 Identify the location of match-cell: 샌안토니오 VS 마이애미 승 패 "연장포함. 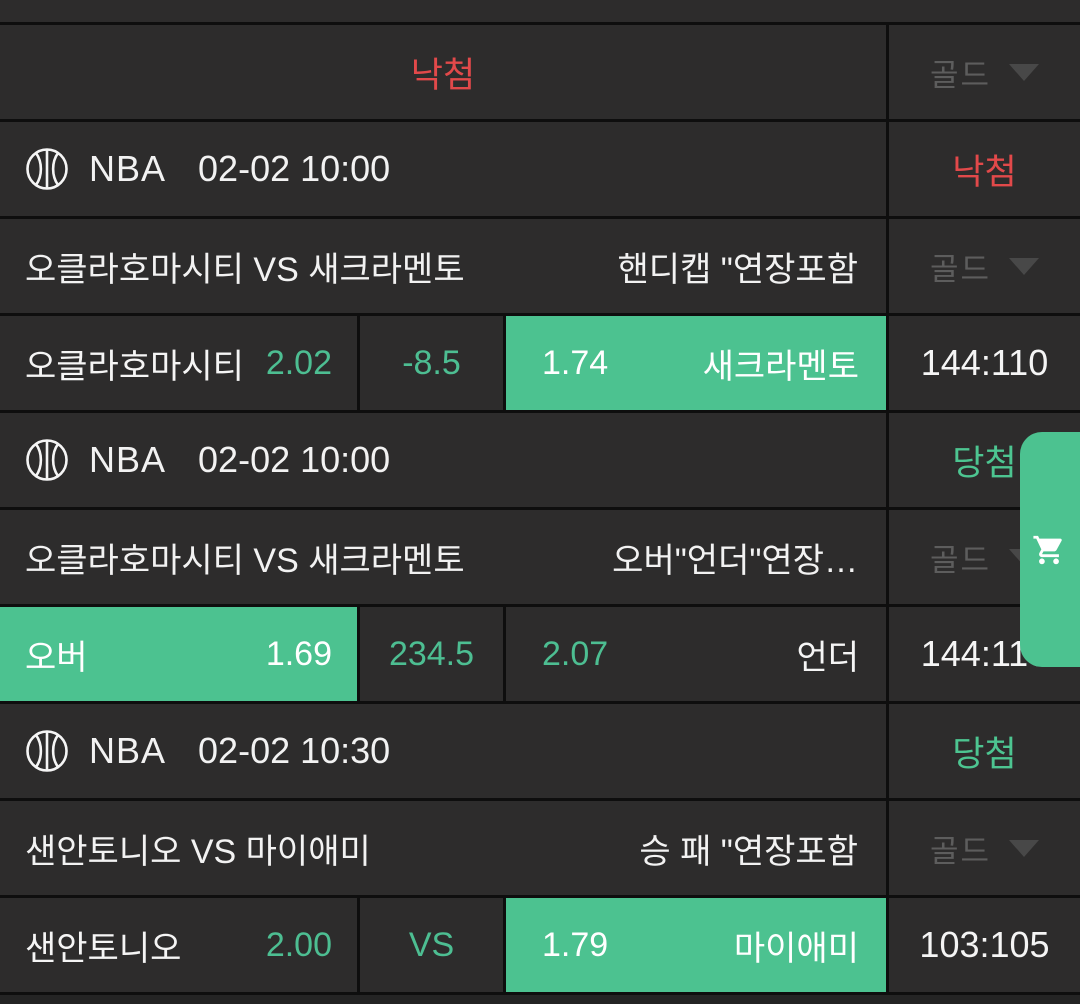
(443, 848).